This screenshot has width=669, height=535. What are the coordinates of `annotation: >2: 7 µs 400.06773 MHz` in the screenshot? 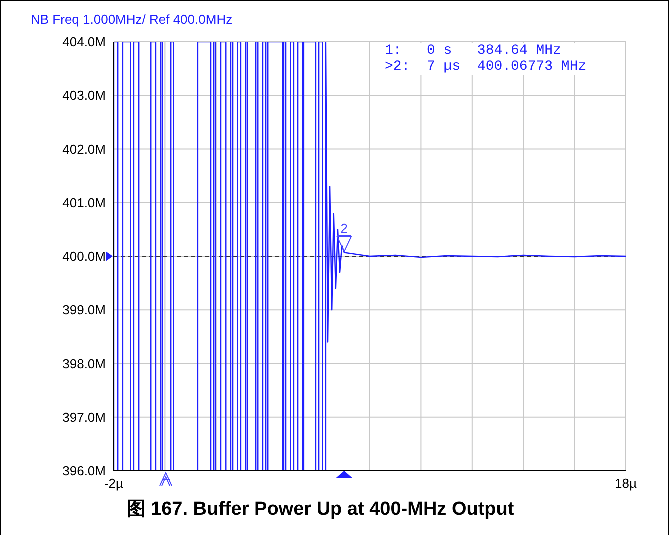 It's located at (486, 67).